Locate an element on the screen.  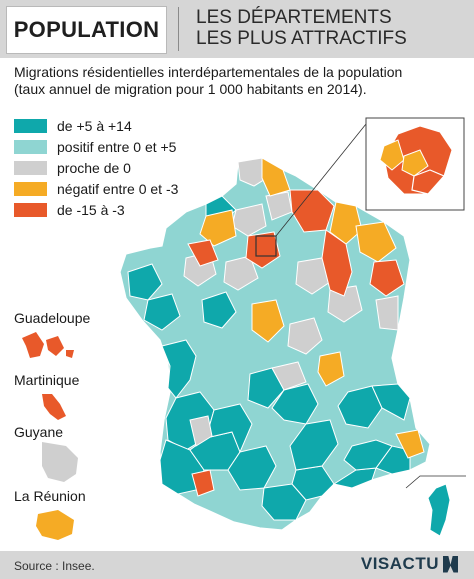
page-subtitle: LES DÉPARTEMENTS LES PLUS ATTRACTIFS is located at coordinates (301, 28).